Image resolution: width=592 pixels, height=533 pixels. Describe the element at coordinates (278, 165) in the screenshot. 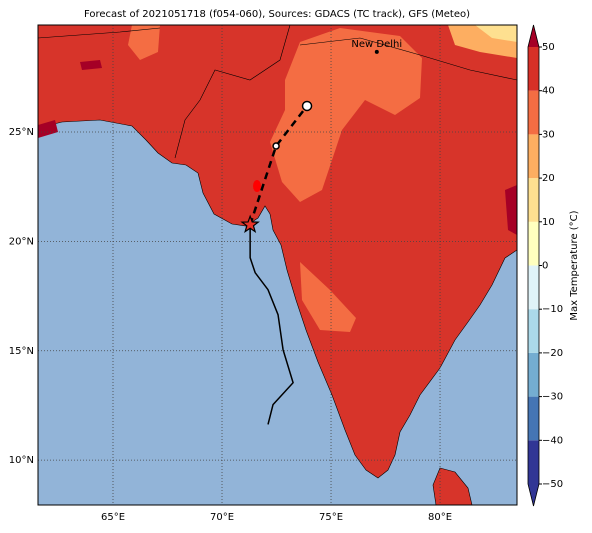

I see `forecast-track` at that location.